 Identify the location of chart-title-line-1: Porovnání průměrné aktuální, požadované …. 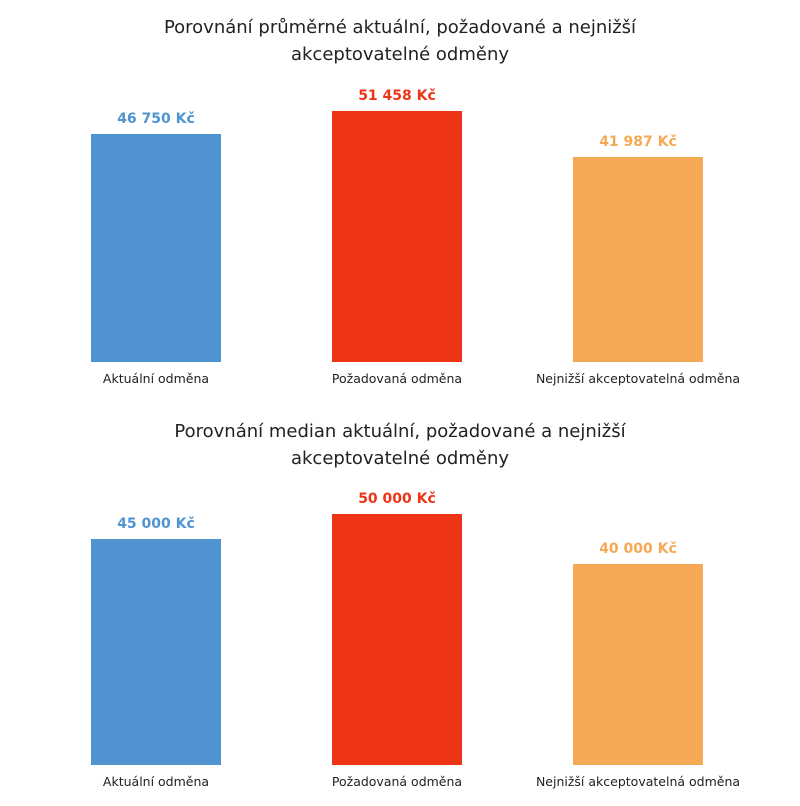
(400, 27).